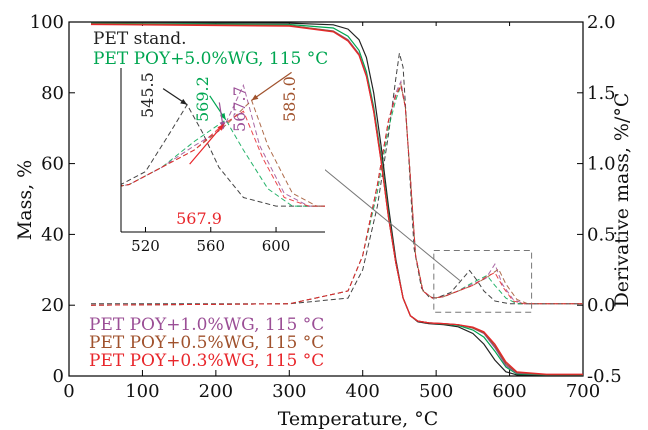 The height and width of the screenshot is (430, 648). What do you see at coordinates (52, 93) in the screenshot?
I see `y-left-tick-label: 80` at bounding box center [52, 93].